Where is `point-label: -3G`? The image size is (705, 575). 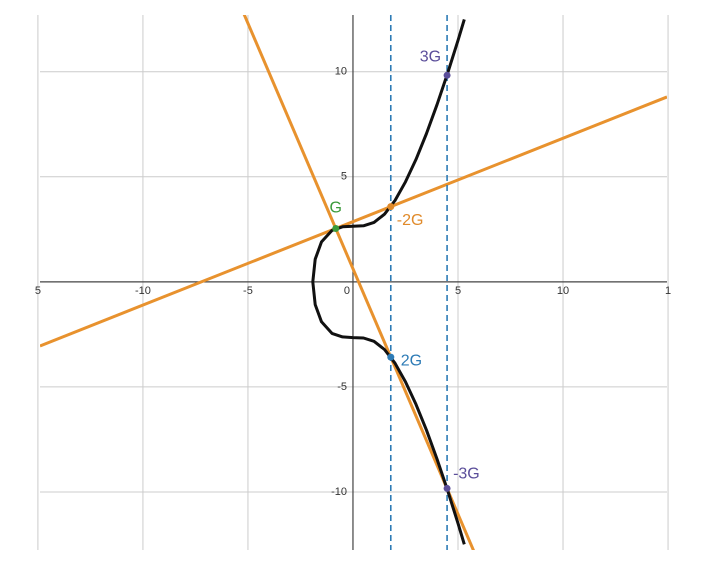
point-label: -3G is located at coordinates (466, 474).